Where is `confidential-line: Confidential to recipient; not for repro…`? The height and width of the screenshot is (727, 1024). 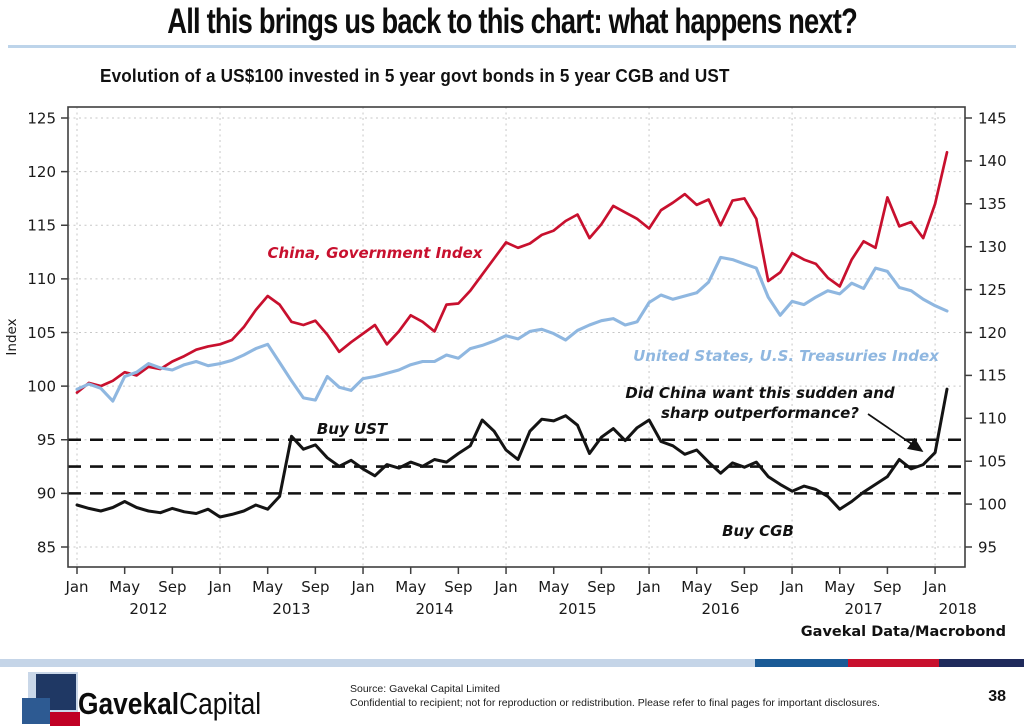
confidential-line: Confidential to recipient; not for repro… is located at coordinates (615, 703).